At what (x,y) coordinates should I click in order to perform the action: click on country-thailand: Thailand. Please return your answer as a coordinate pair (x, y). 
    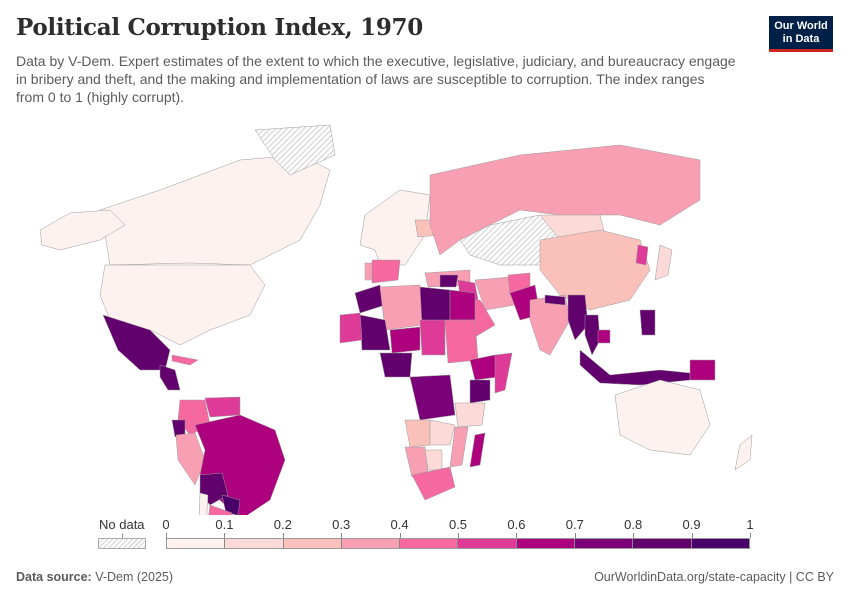
    Looking at the image, I should click on (592, 335).